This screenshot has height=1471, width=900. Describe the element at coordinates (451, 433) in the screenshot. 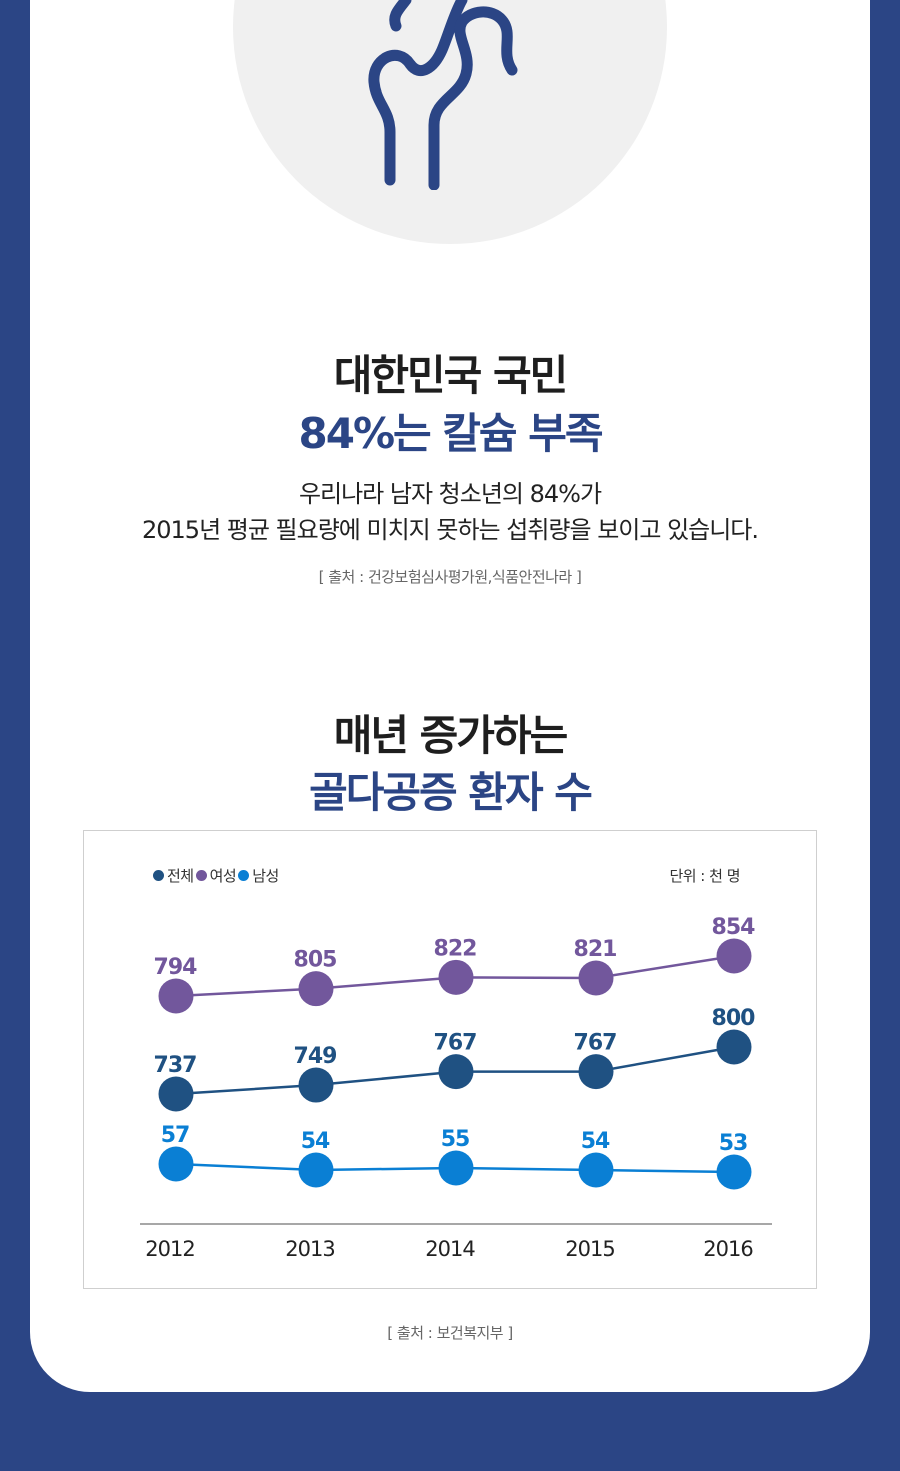

I see `intro-heading-line2: 84%는 칼슘 부족` at that location.